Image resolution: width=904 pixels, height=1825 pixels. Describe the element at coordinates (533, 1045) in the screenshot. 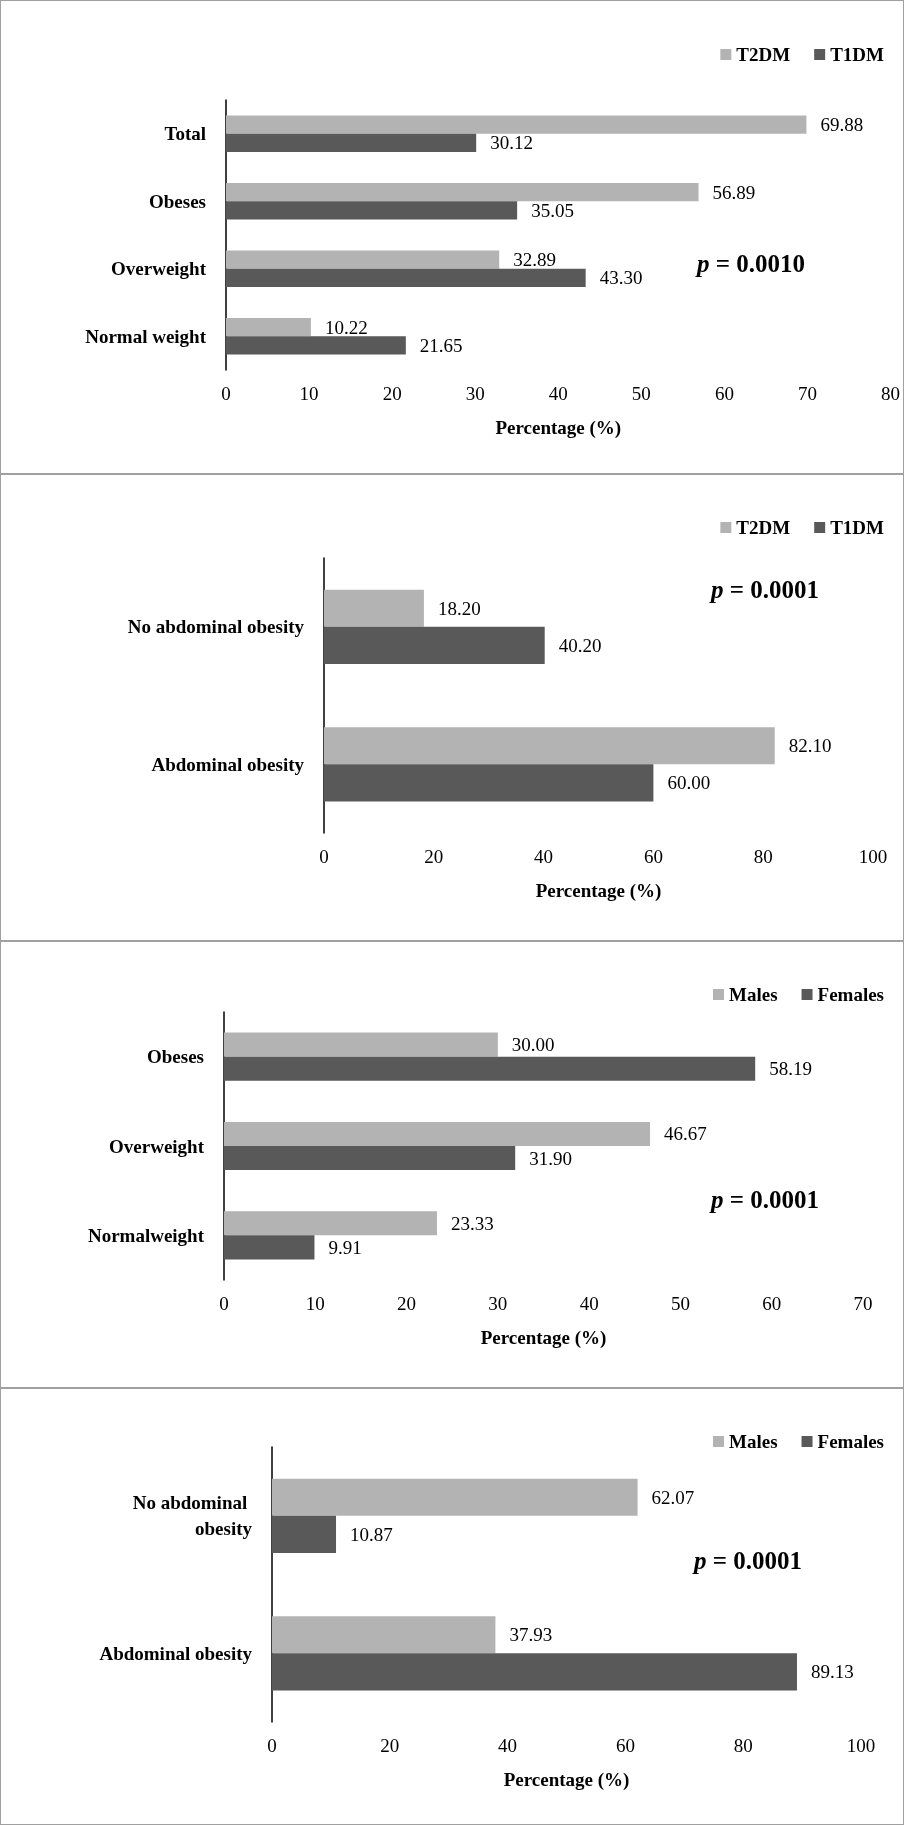

I see `data-label: 30.00` at that location.